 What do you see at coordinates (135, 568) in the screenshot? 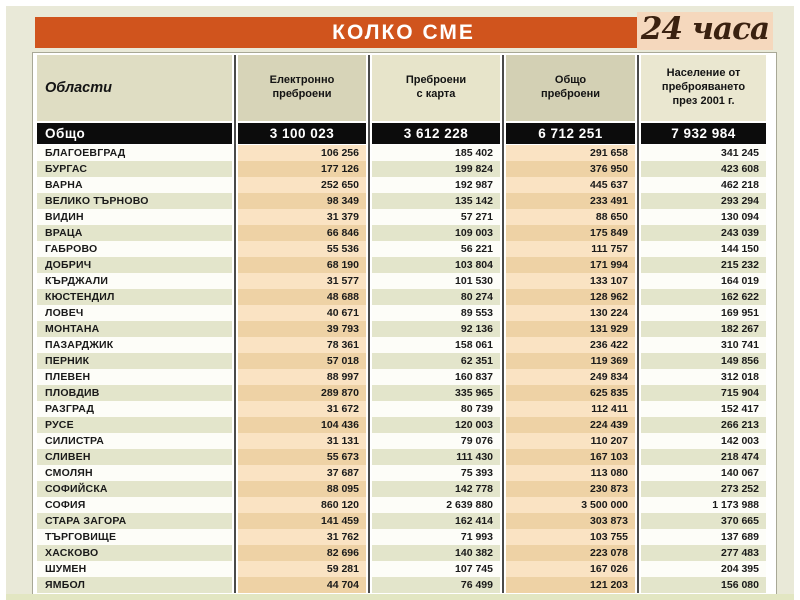
I see `region-name-cell: ШУМЕН` at bounding box center [135, 568].